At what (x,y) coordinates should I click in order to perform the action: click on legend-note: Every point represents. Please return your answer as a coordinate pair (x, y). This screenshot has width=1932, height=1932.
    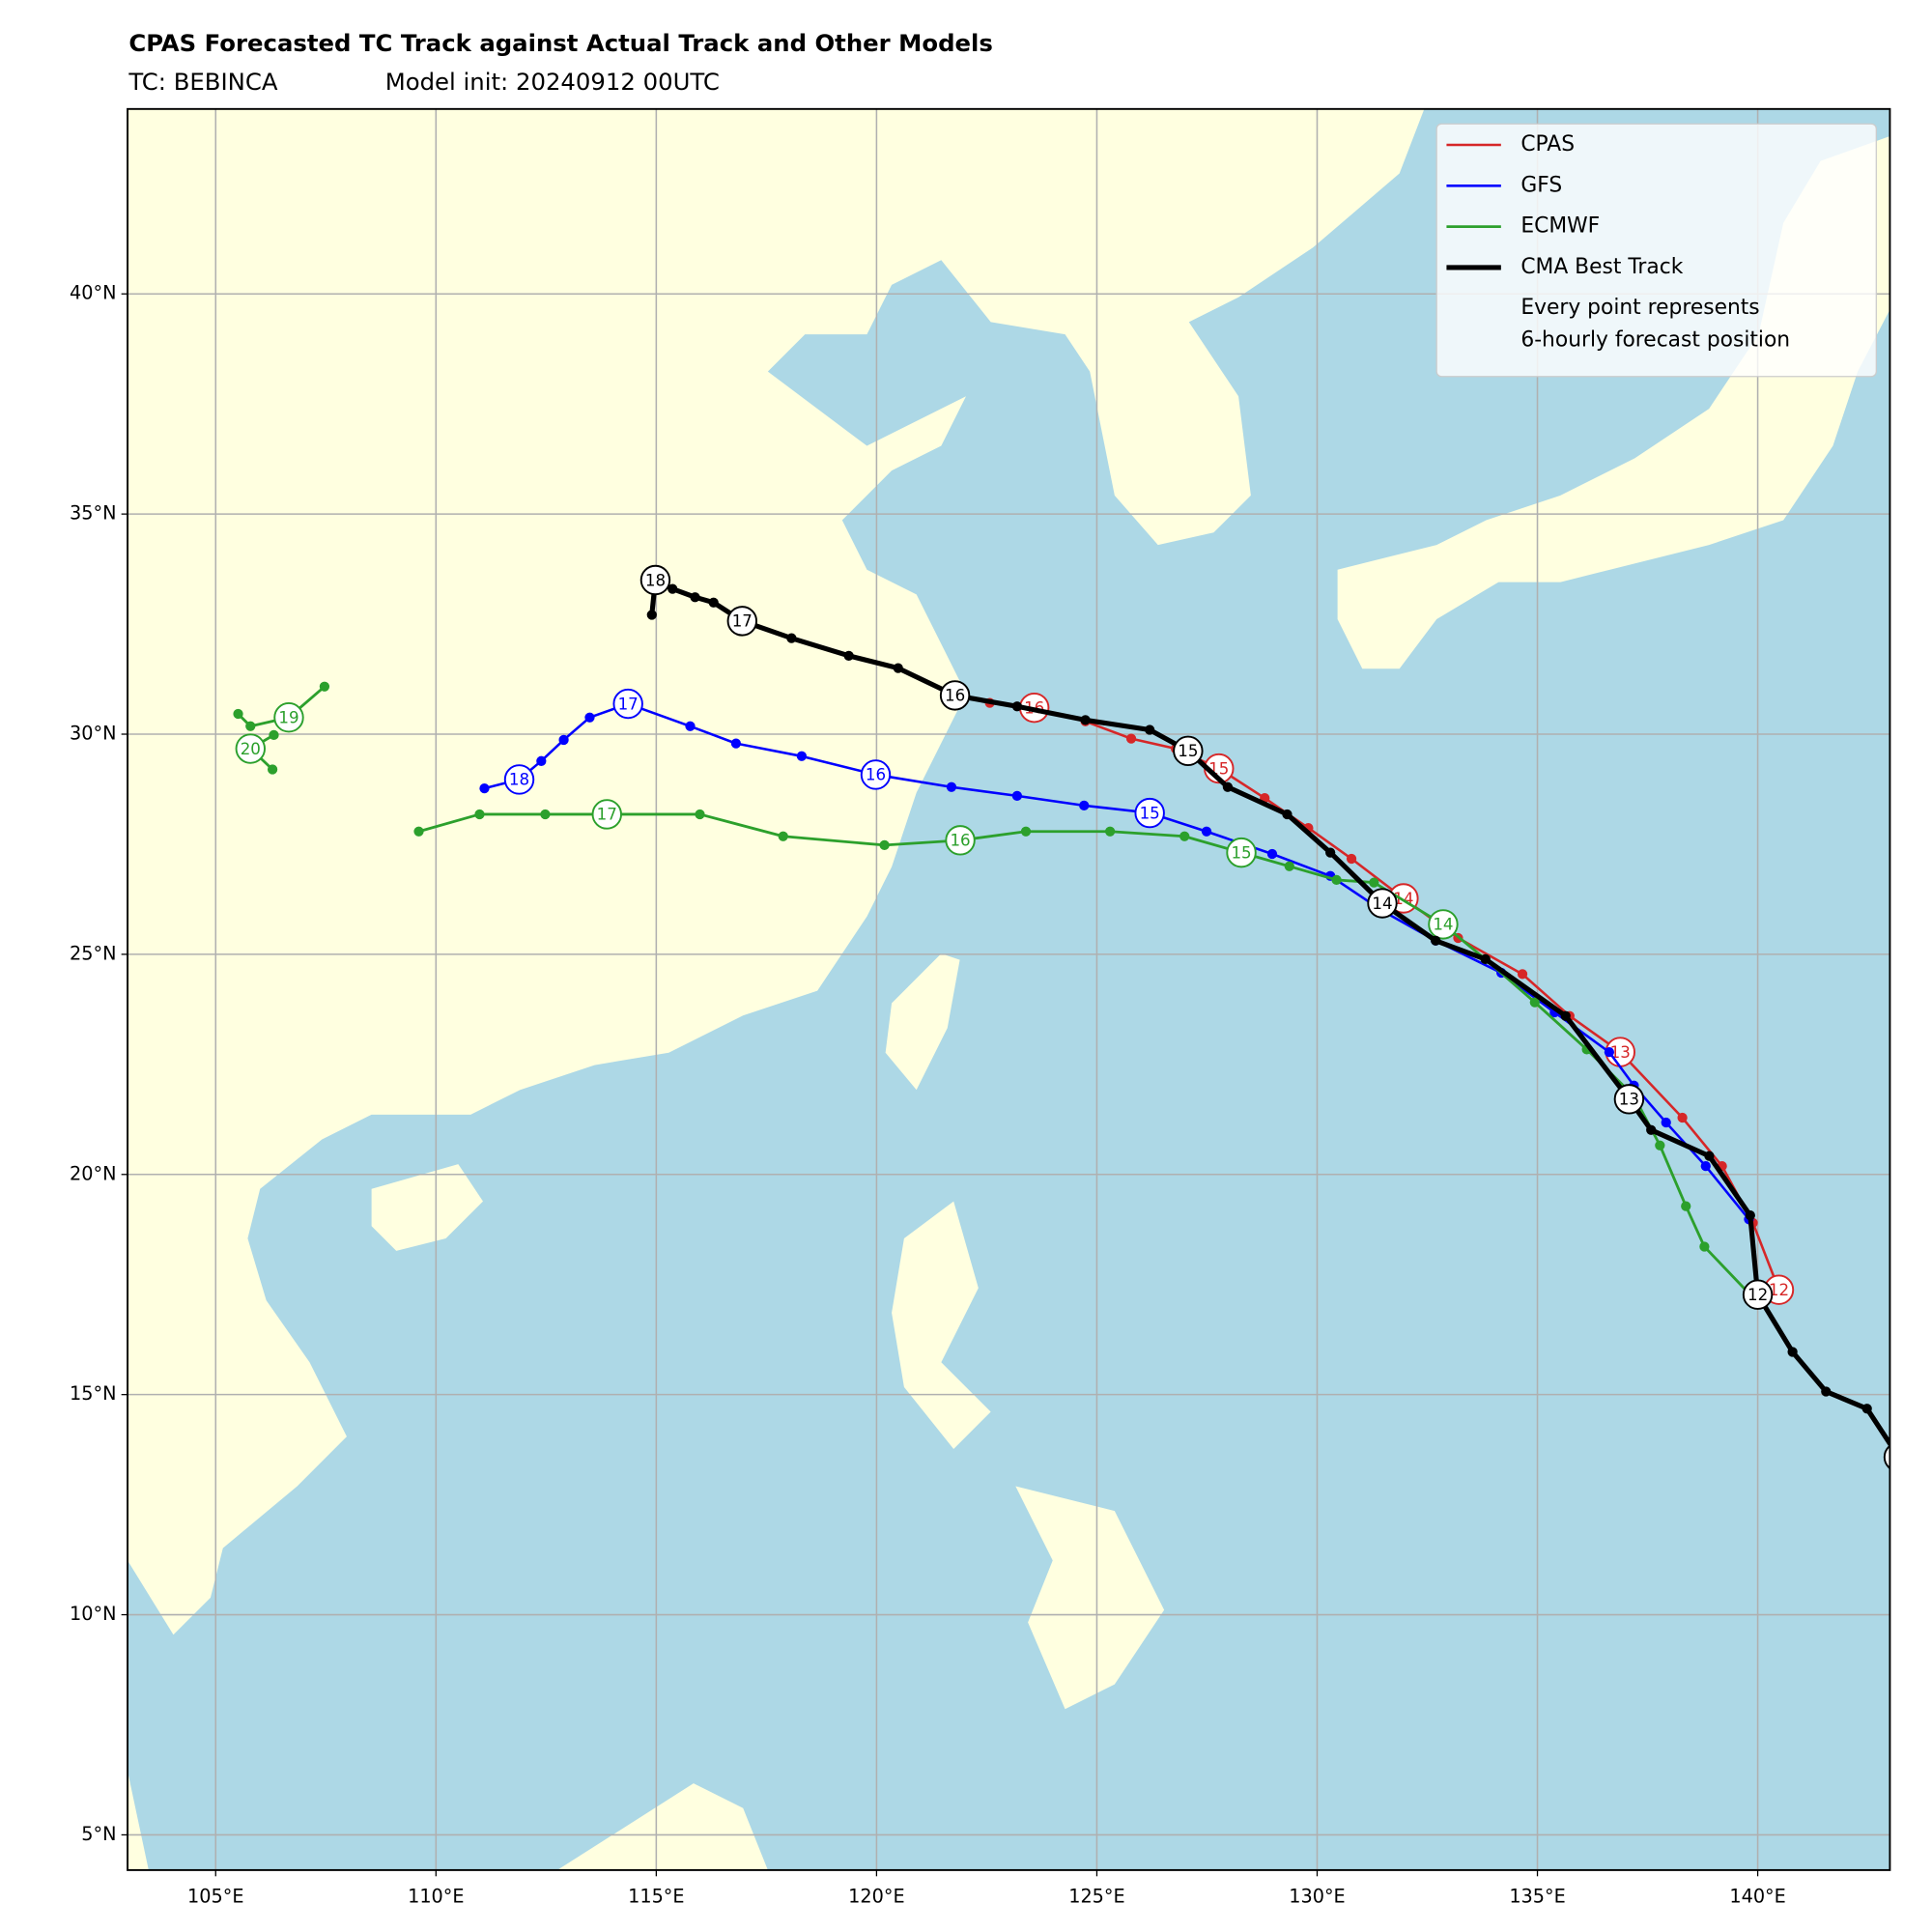
    Looking at the image, I should click on (1639, 308).